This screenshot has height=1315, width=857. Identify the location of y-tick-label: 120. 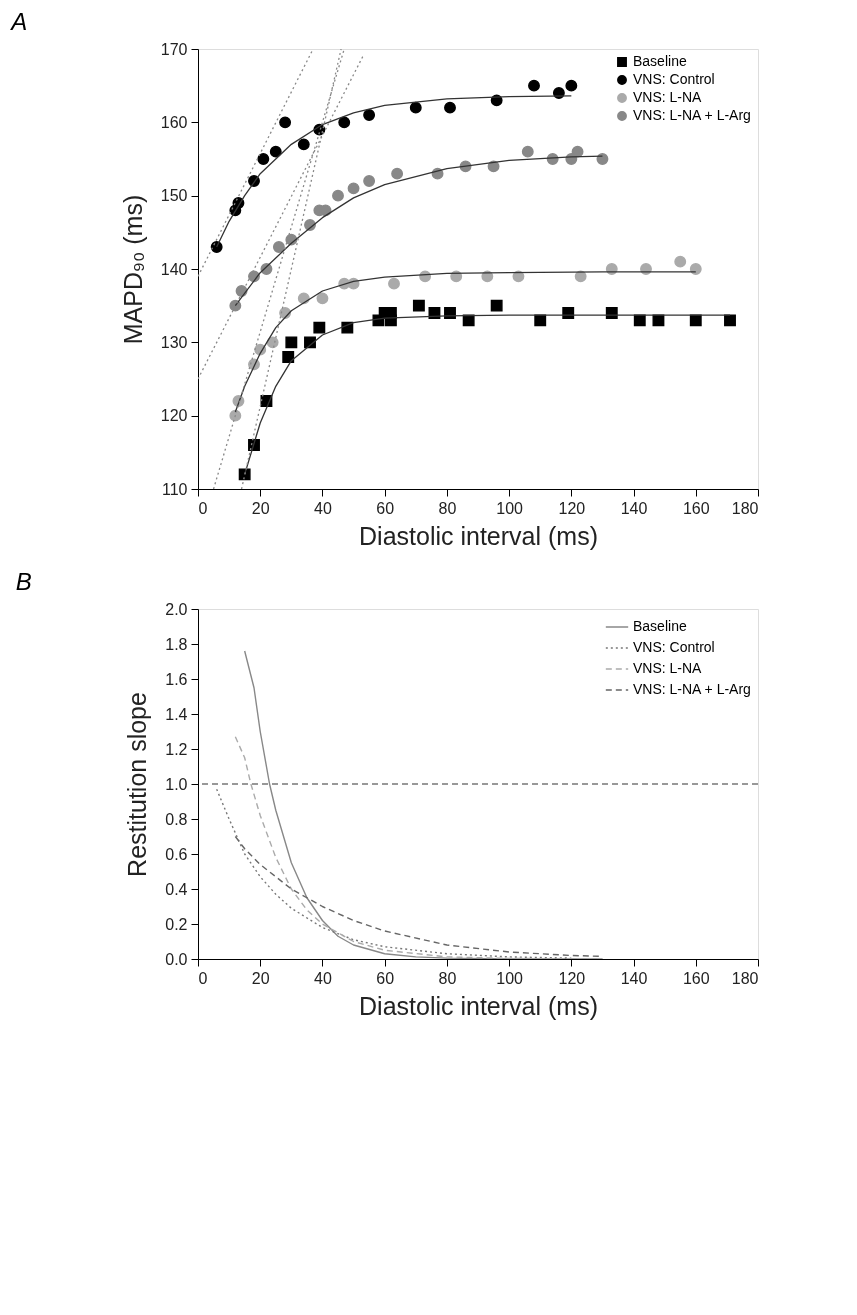
(174, 416).